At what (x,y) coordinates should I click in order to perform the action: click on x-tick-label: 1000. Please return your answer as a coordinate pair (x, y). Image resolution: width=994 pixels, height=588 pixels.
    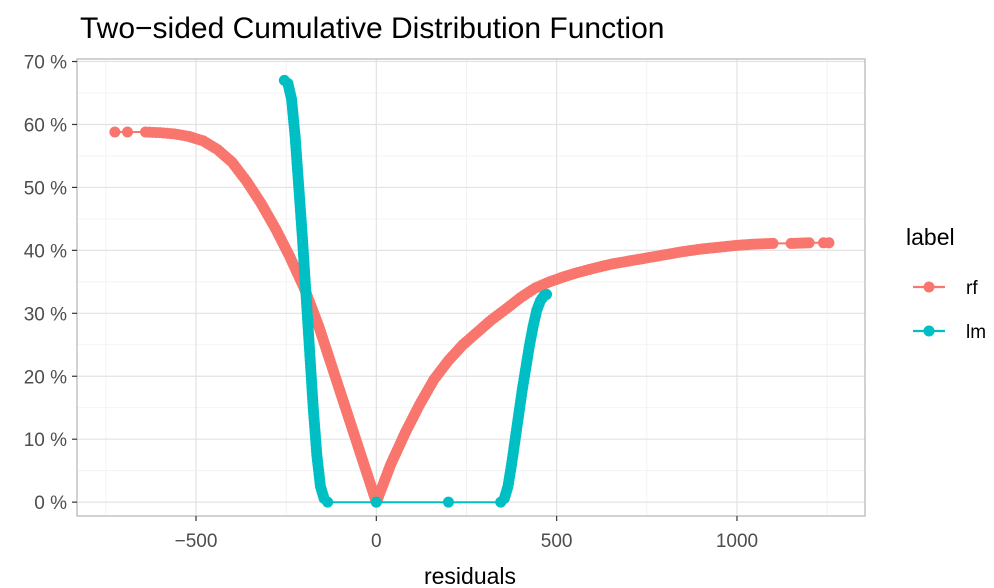
    Looking at the image, I should click on (737, 541).